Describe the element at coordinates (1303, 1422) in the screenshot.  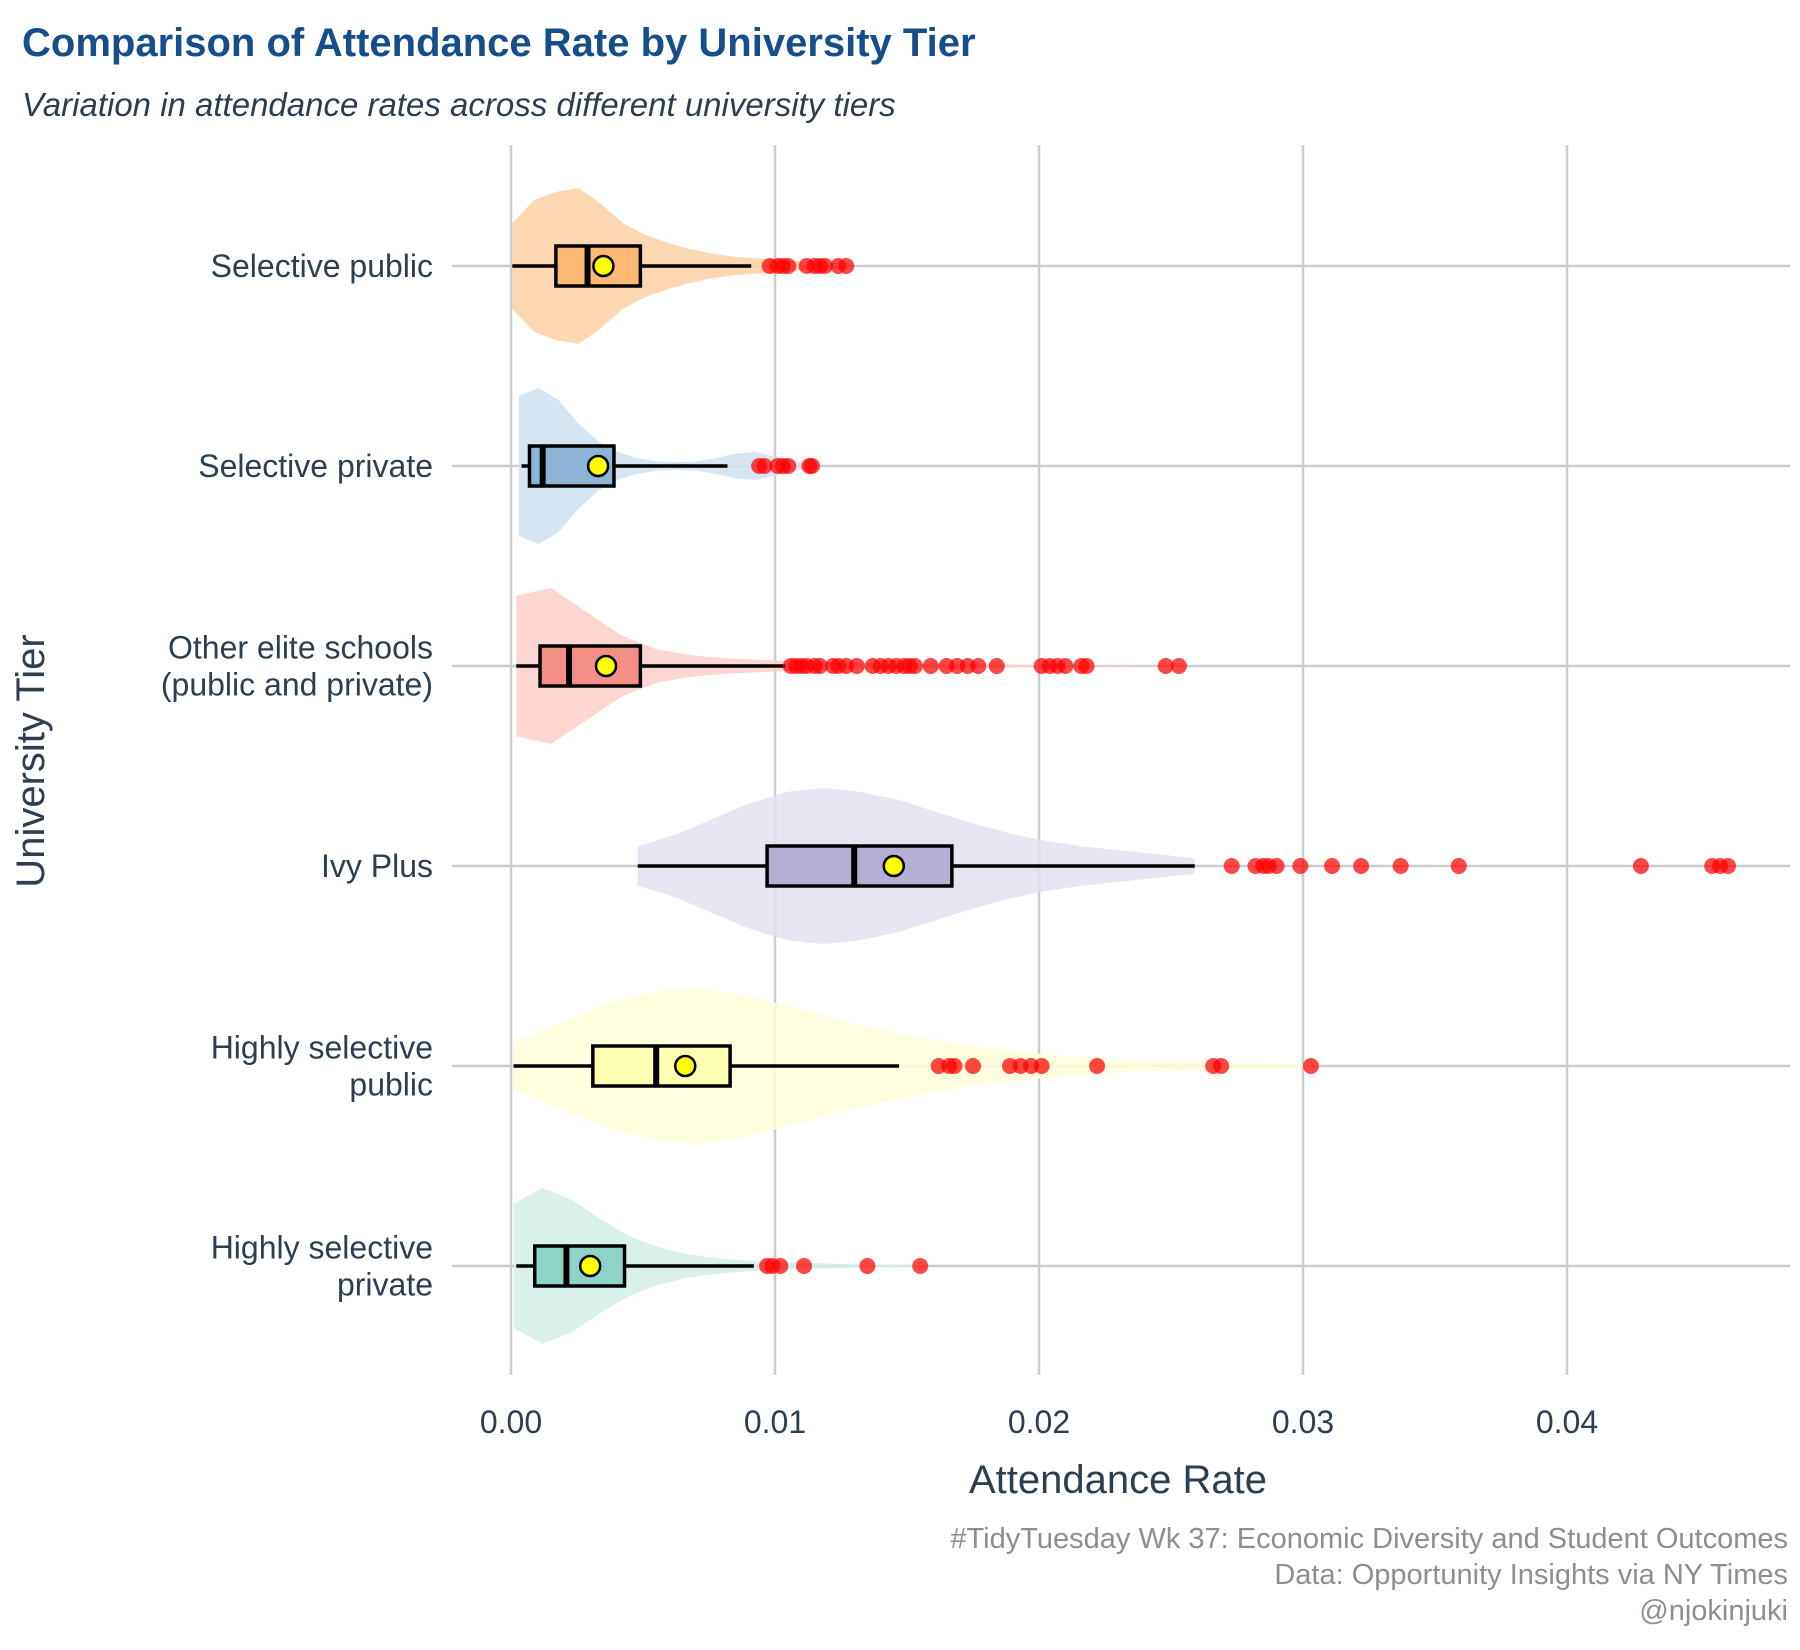
I see `x-tick-label: 0.03` at that location.